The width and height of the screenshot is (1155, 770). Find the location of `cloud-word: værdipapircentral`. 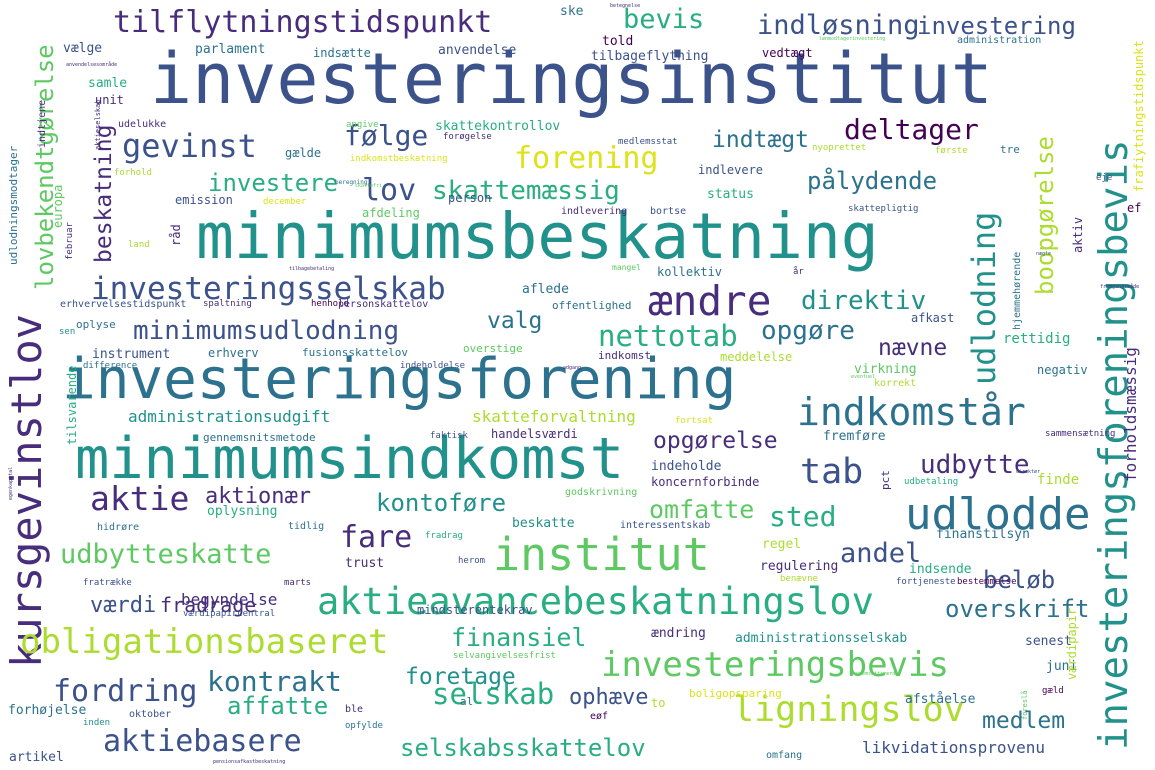

cloud-word: værdipapircentral is located at coordinates (229, 614).